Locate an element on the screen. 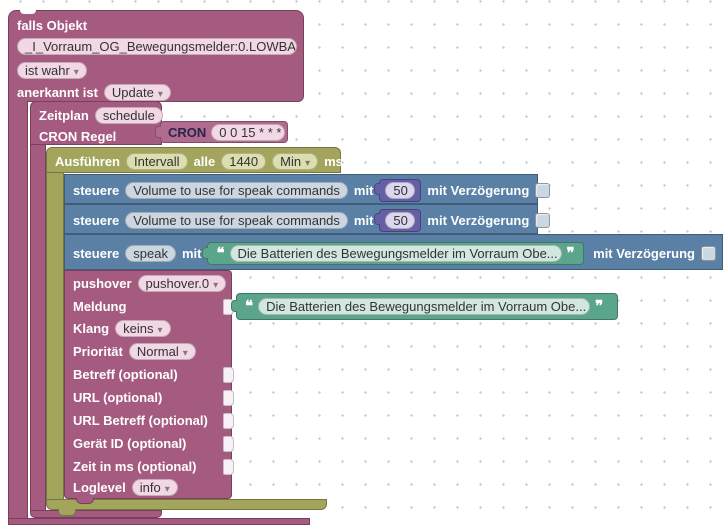  schedule-block: Zeitplan schedule CRON Regel is located at coordinates (96, 123).